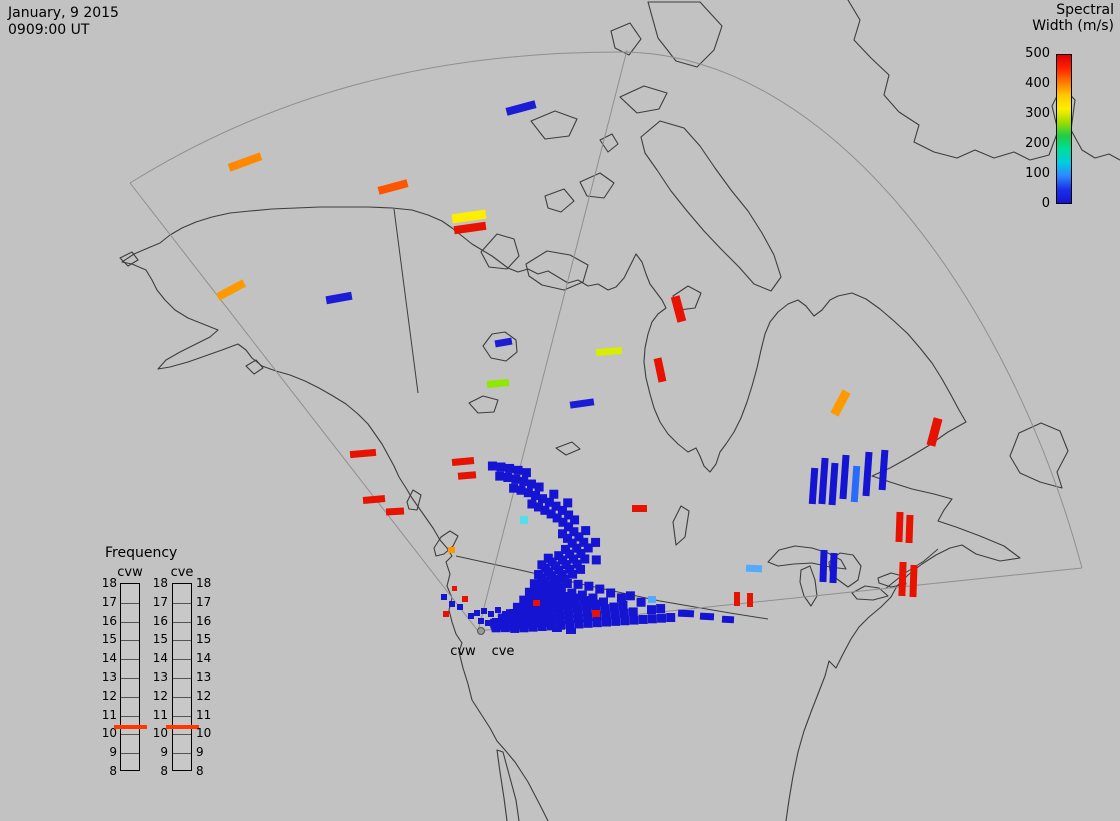 The width and height of the screenshot is (1120, 821). I want to click on frequency-tick-label: 16, so click(204, 620).